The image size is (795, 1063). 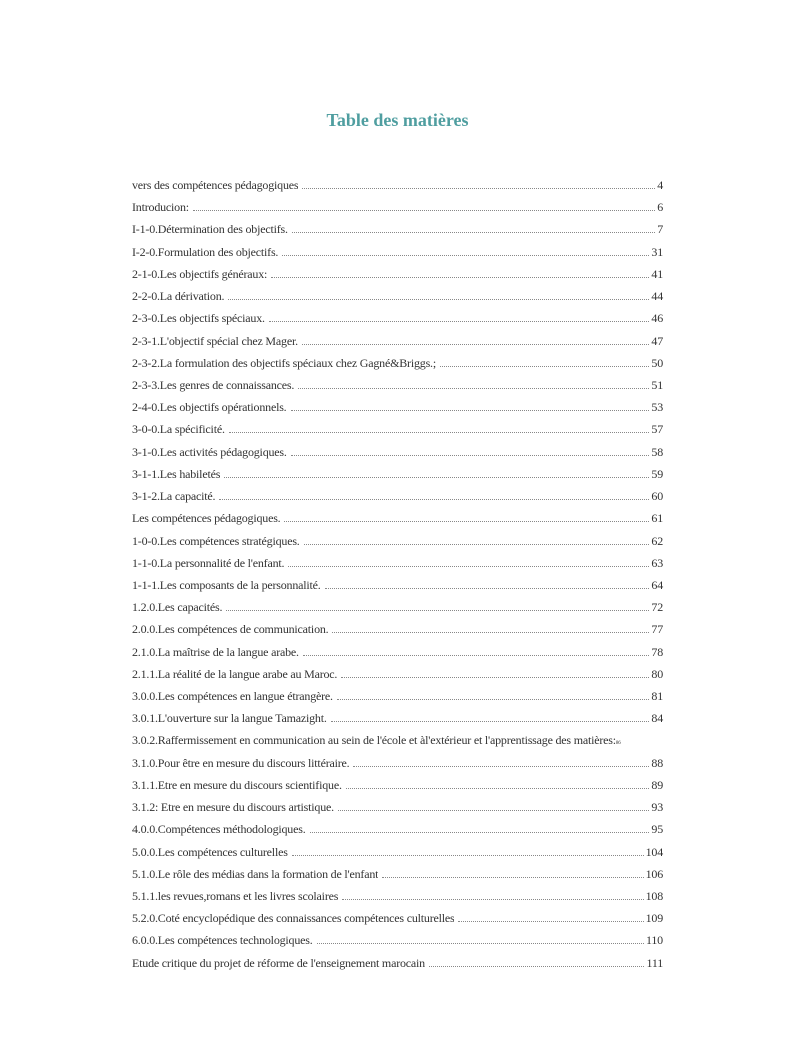 I want to click on toc-entry-page-number: 104, so click(x=654, y=851).